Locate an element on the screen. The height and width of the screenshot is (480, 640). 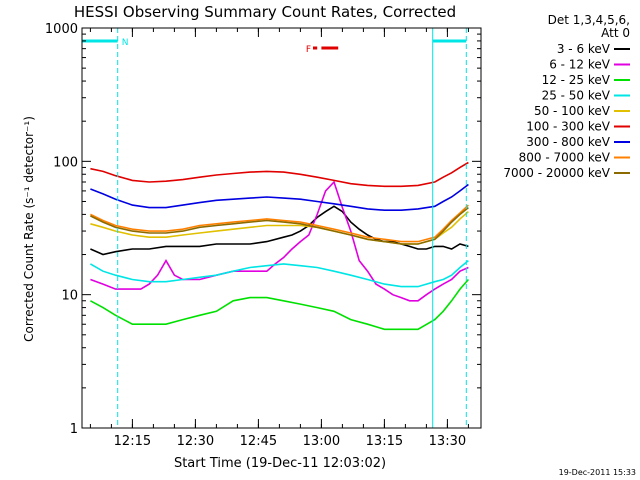
legend-label-1: 6 - 12 keV is located at coordinates (580, 65).